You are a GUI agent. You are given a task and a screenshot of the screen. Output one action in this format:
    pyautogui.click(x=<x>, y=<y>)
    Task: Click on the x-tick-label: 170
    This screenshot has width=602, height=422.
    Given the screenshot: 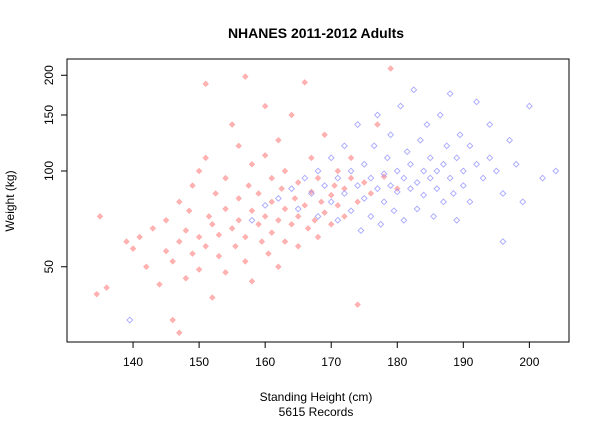 What is the action you would take?
    pyautogui.click(x=331, y=362)
    